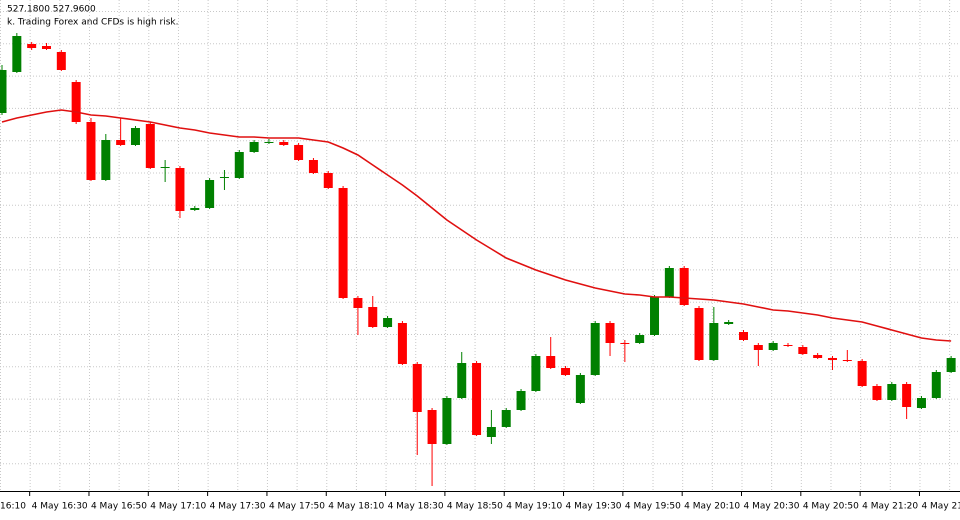 This screenshot has height=520, width=960. I want to click on x-tick-label: 4 May 20:10, so click(712, 507).